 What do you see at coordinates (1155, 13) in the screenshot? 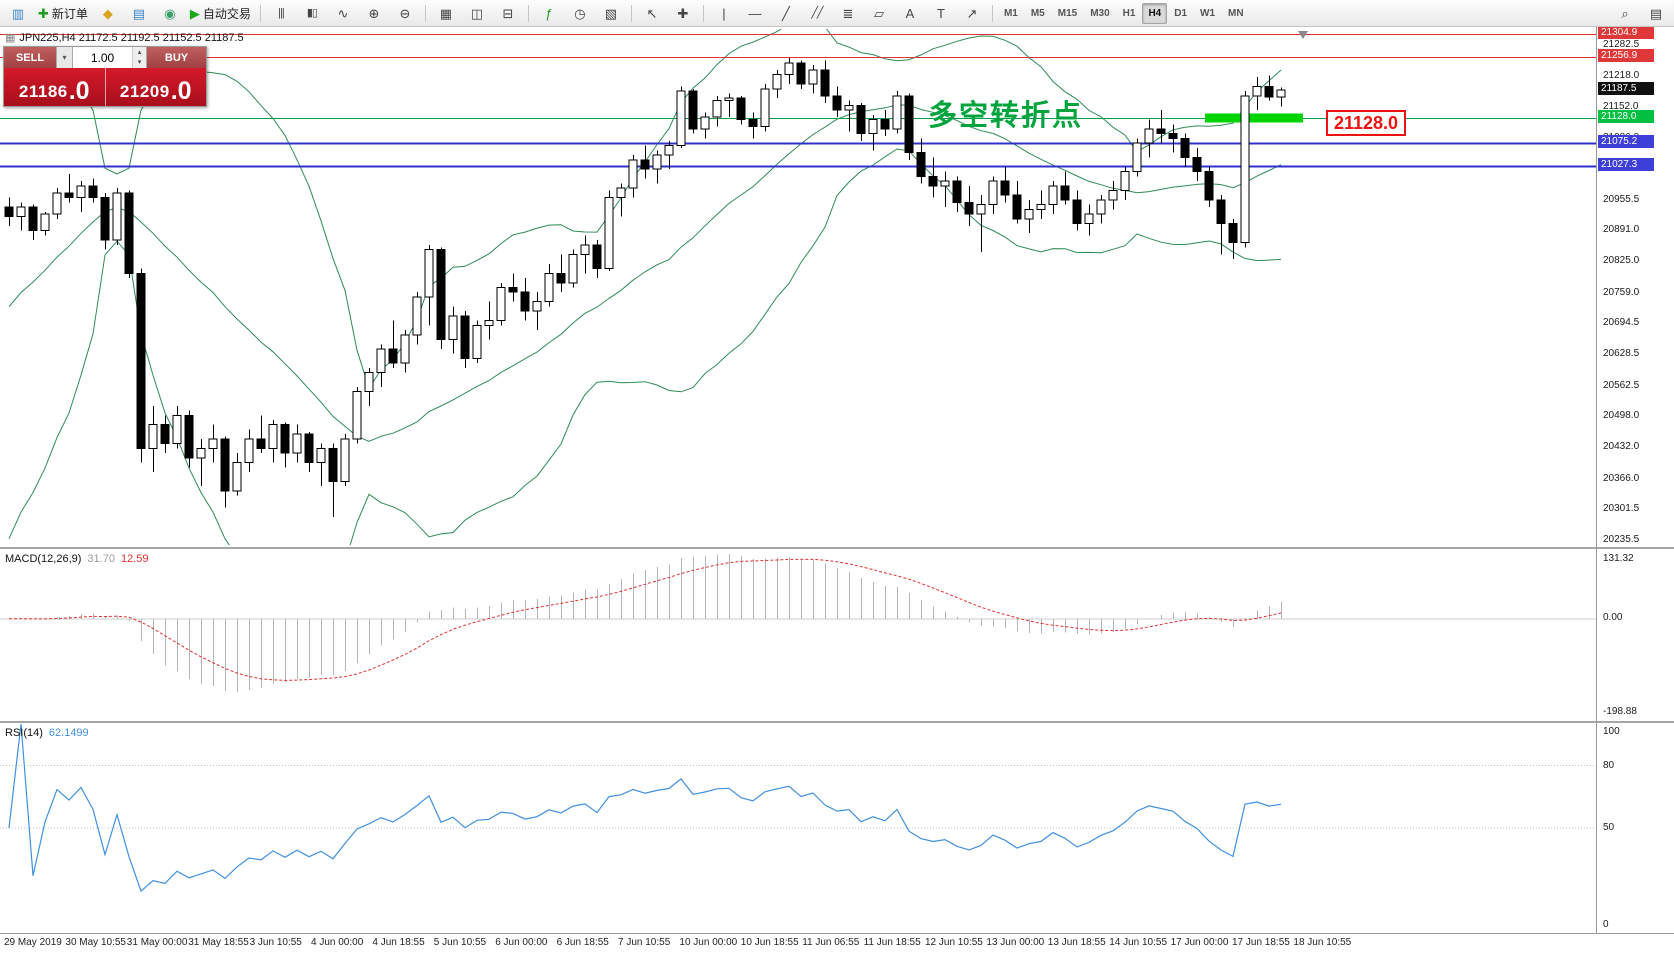
I see `timeframe-h4-button: H4` at bounding box center [1155, 13].